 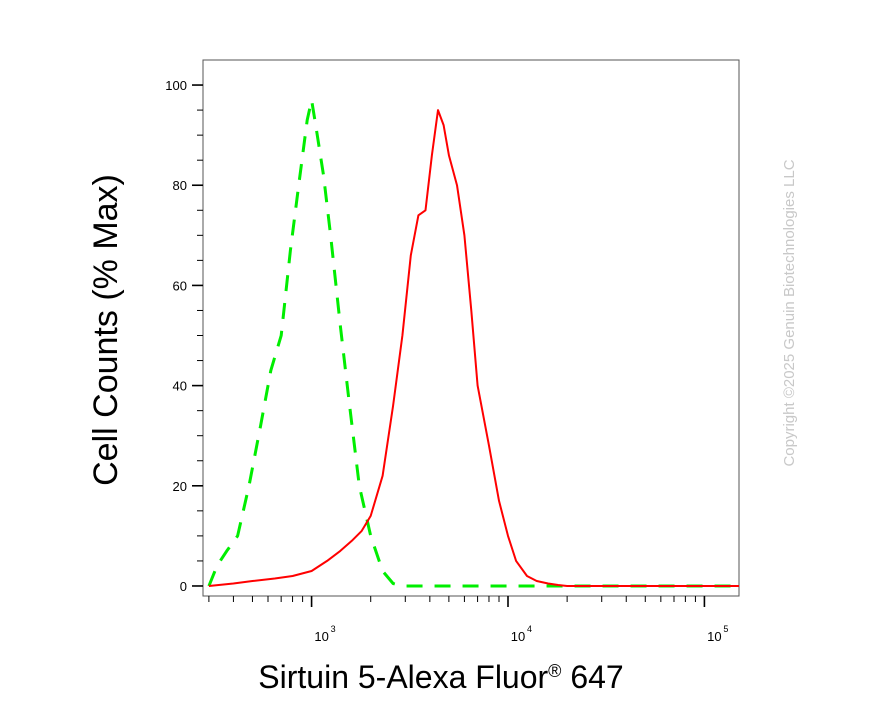 I want to click on y-tick-label: 80, so click(x=180, y=185).